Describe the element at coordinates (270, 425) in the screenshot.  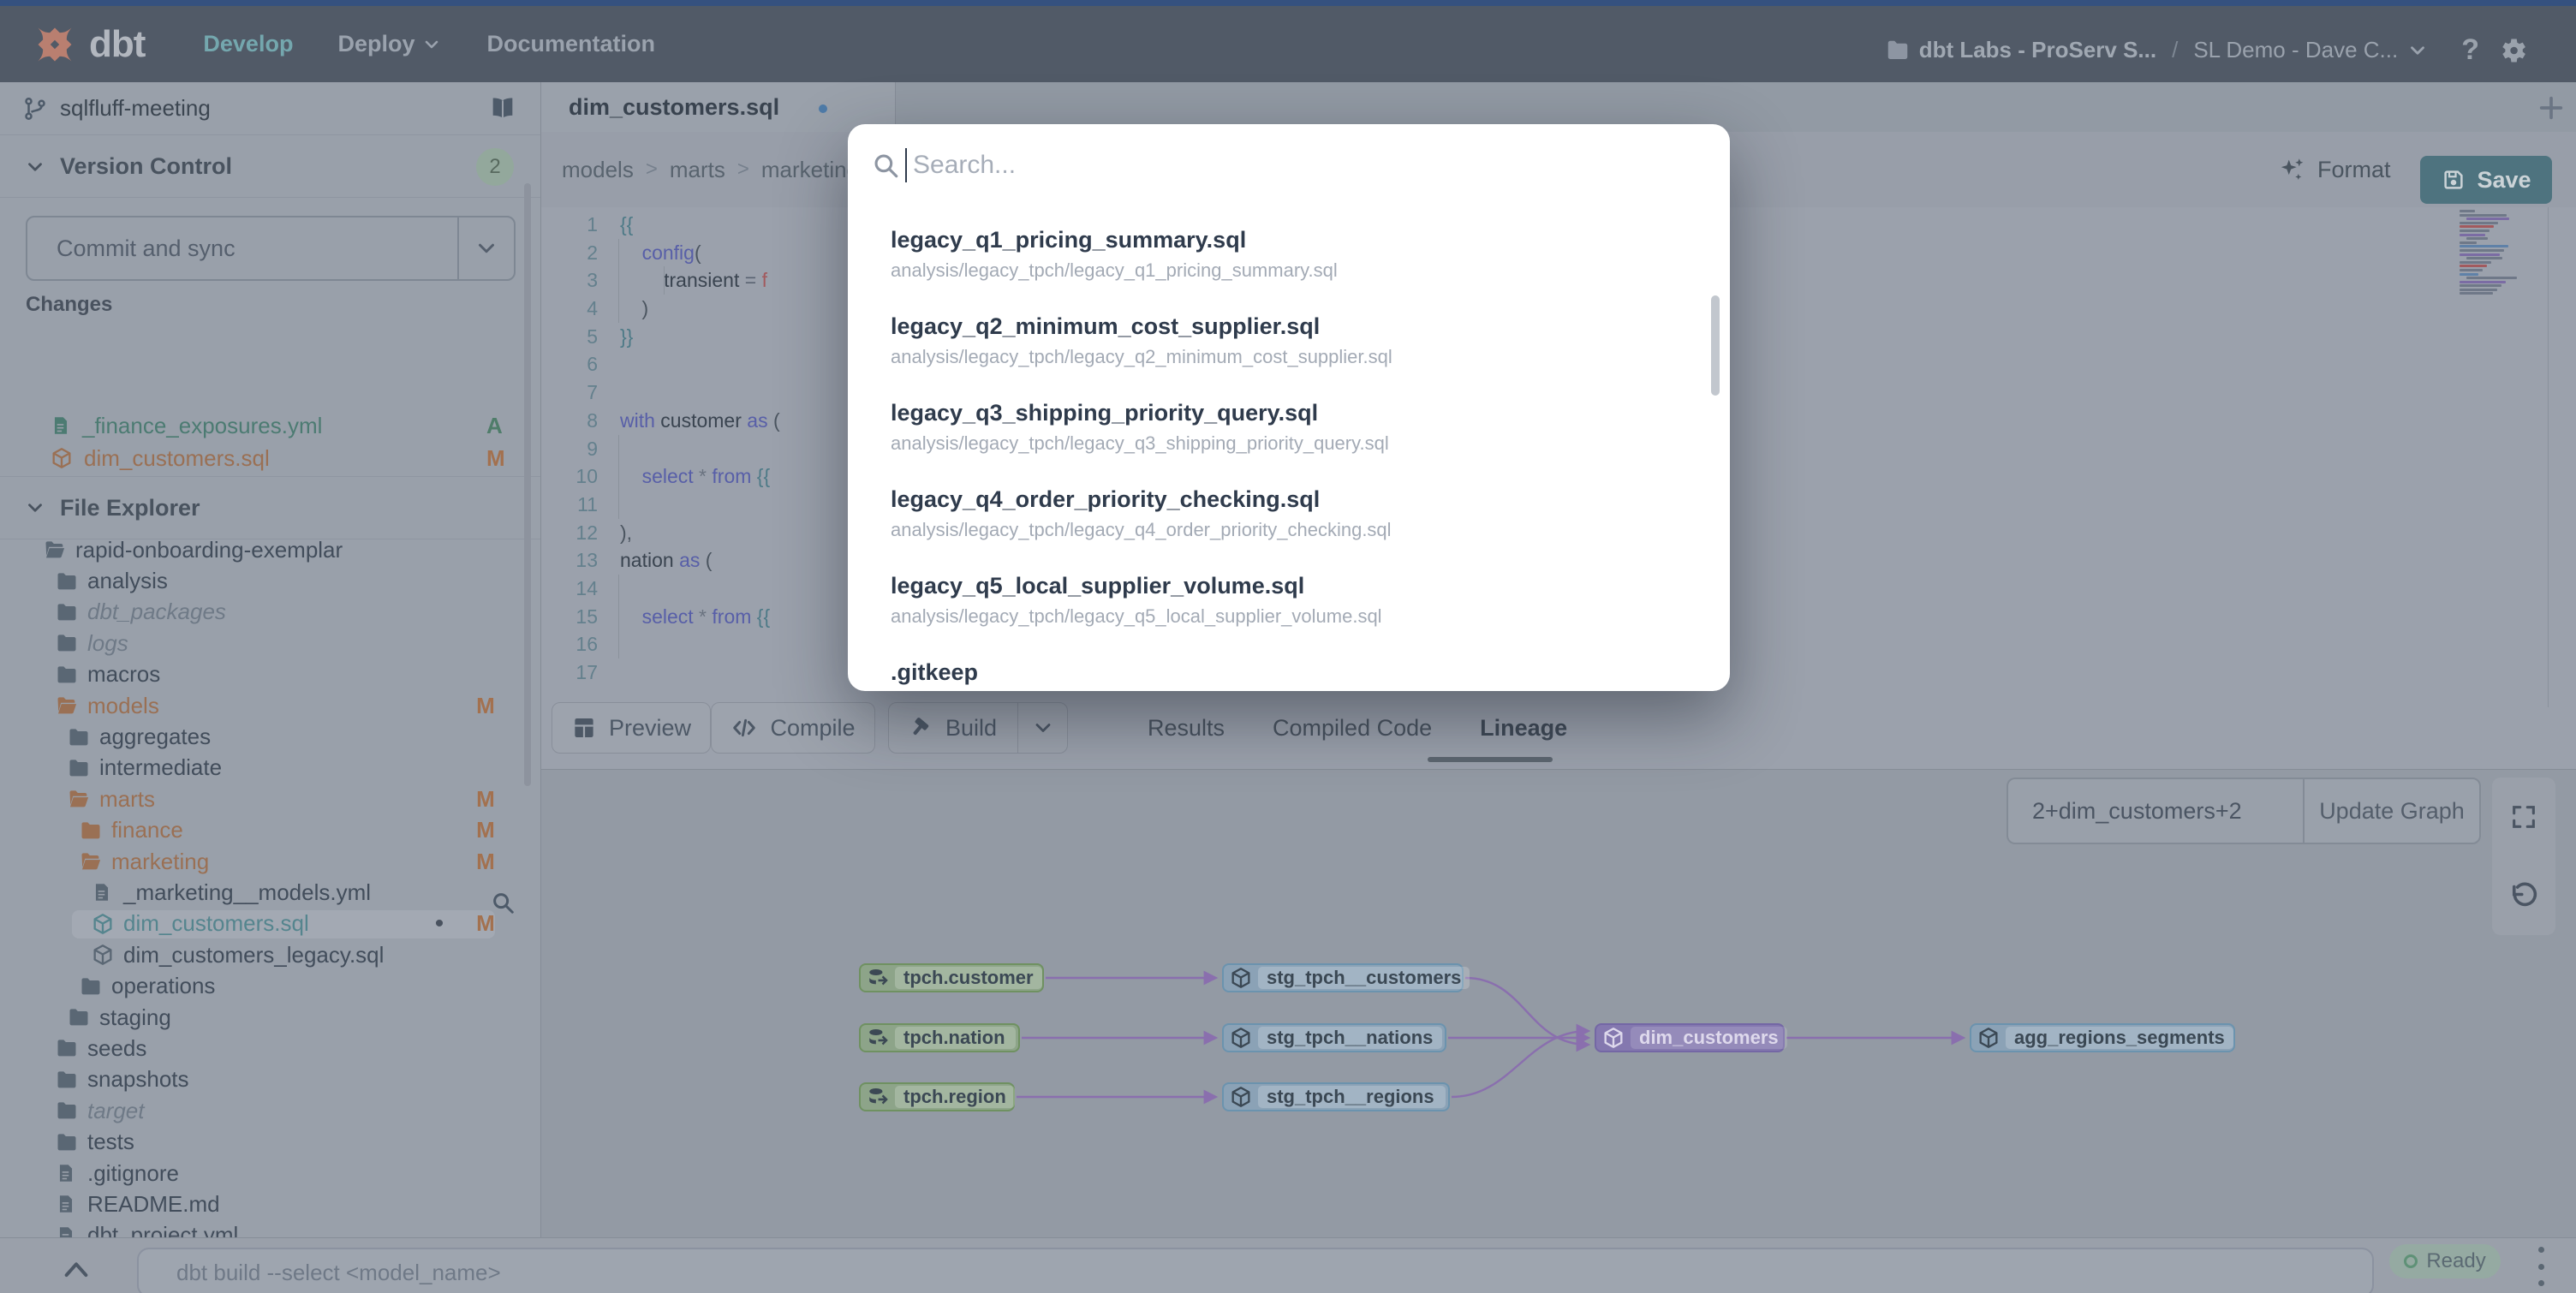
I see `change-row: _finance_exposures.yml A` at that location.